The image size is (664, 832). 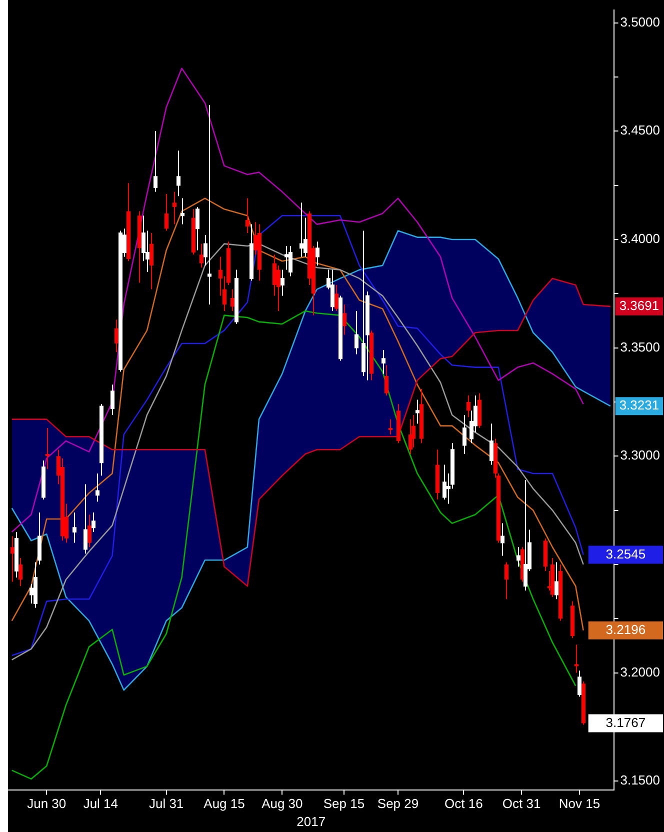 What do you see at coordinates (398, 804) in the screenshot?
I see `x-tick-label: Sep 29` at bounding box center [398, 804].